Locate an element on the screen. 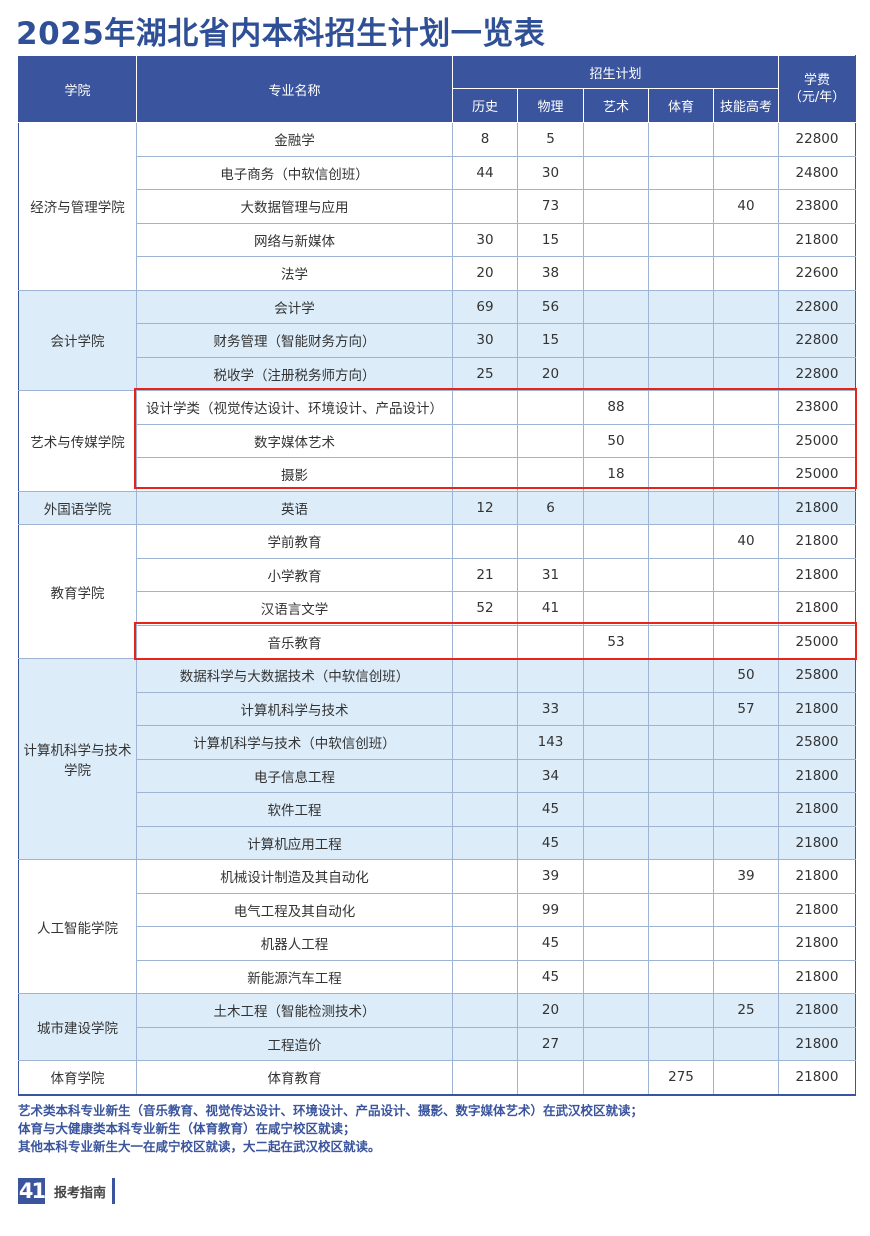 This screenshot has height=1236, width=870. table-row: 工程造价 27 21800 is located at coordinates (438, 1043).